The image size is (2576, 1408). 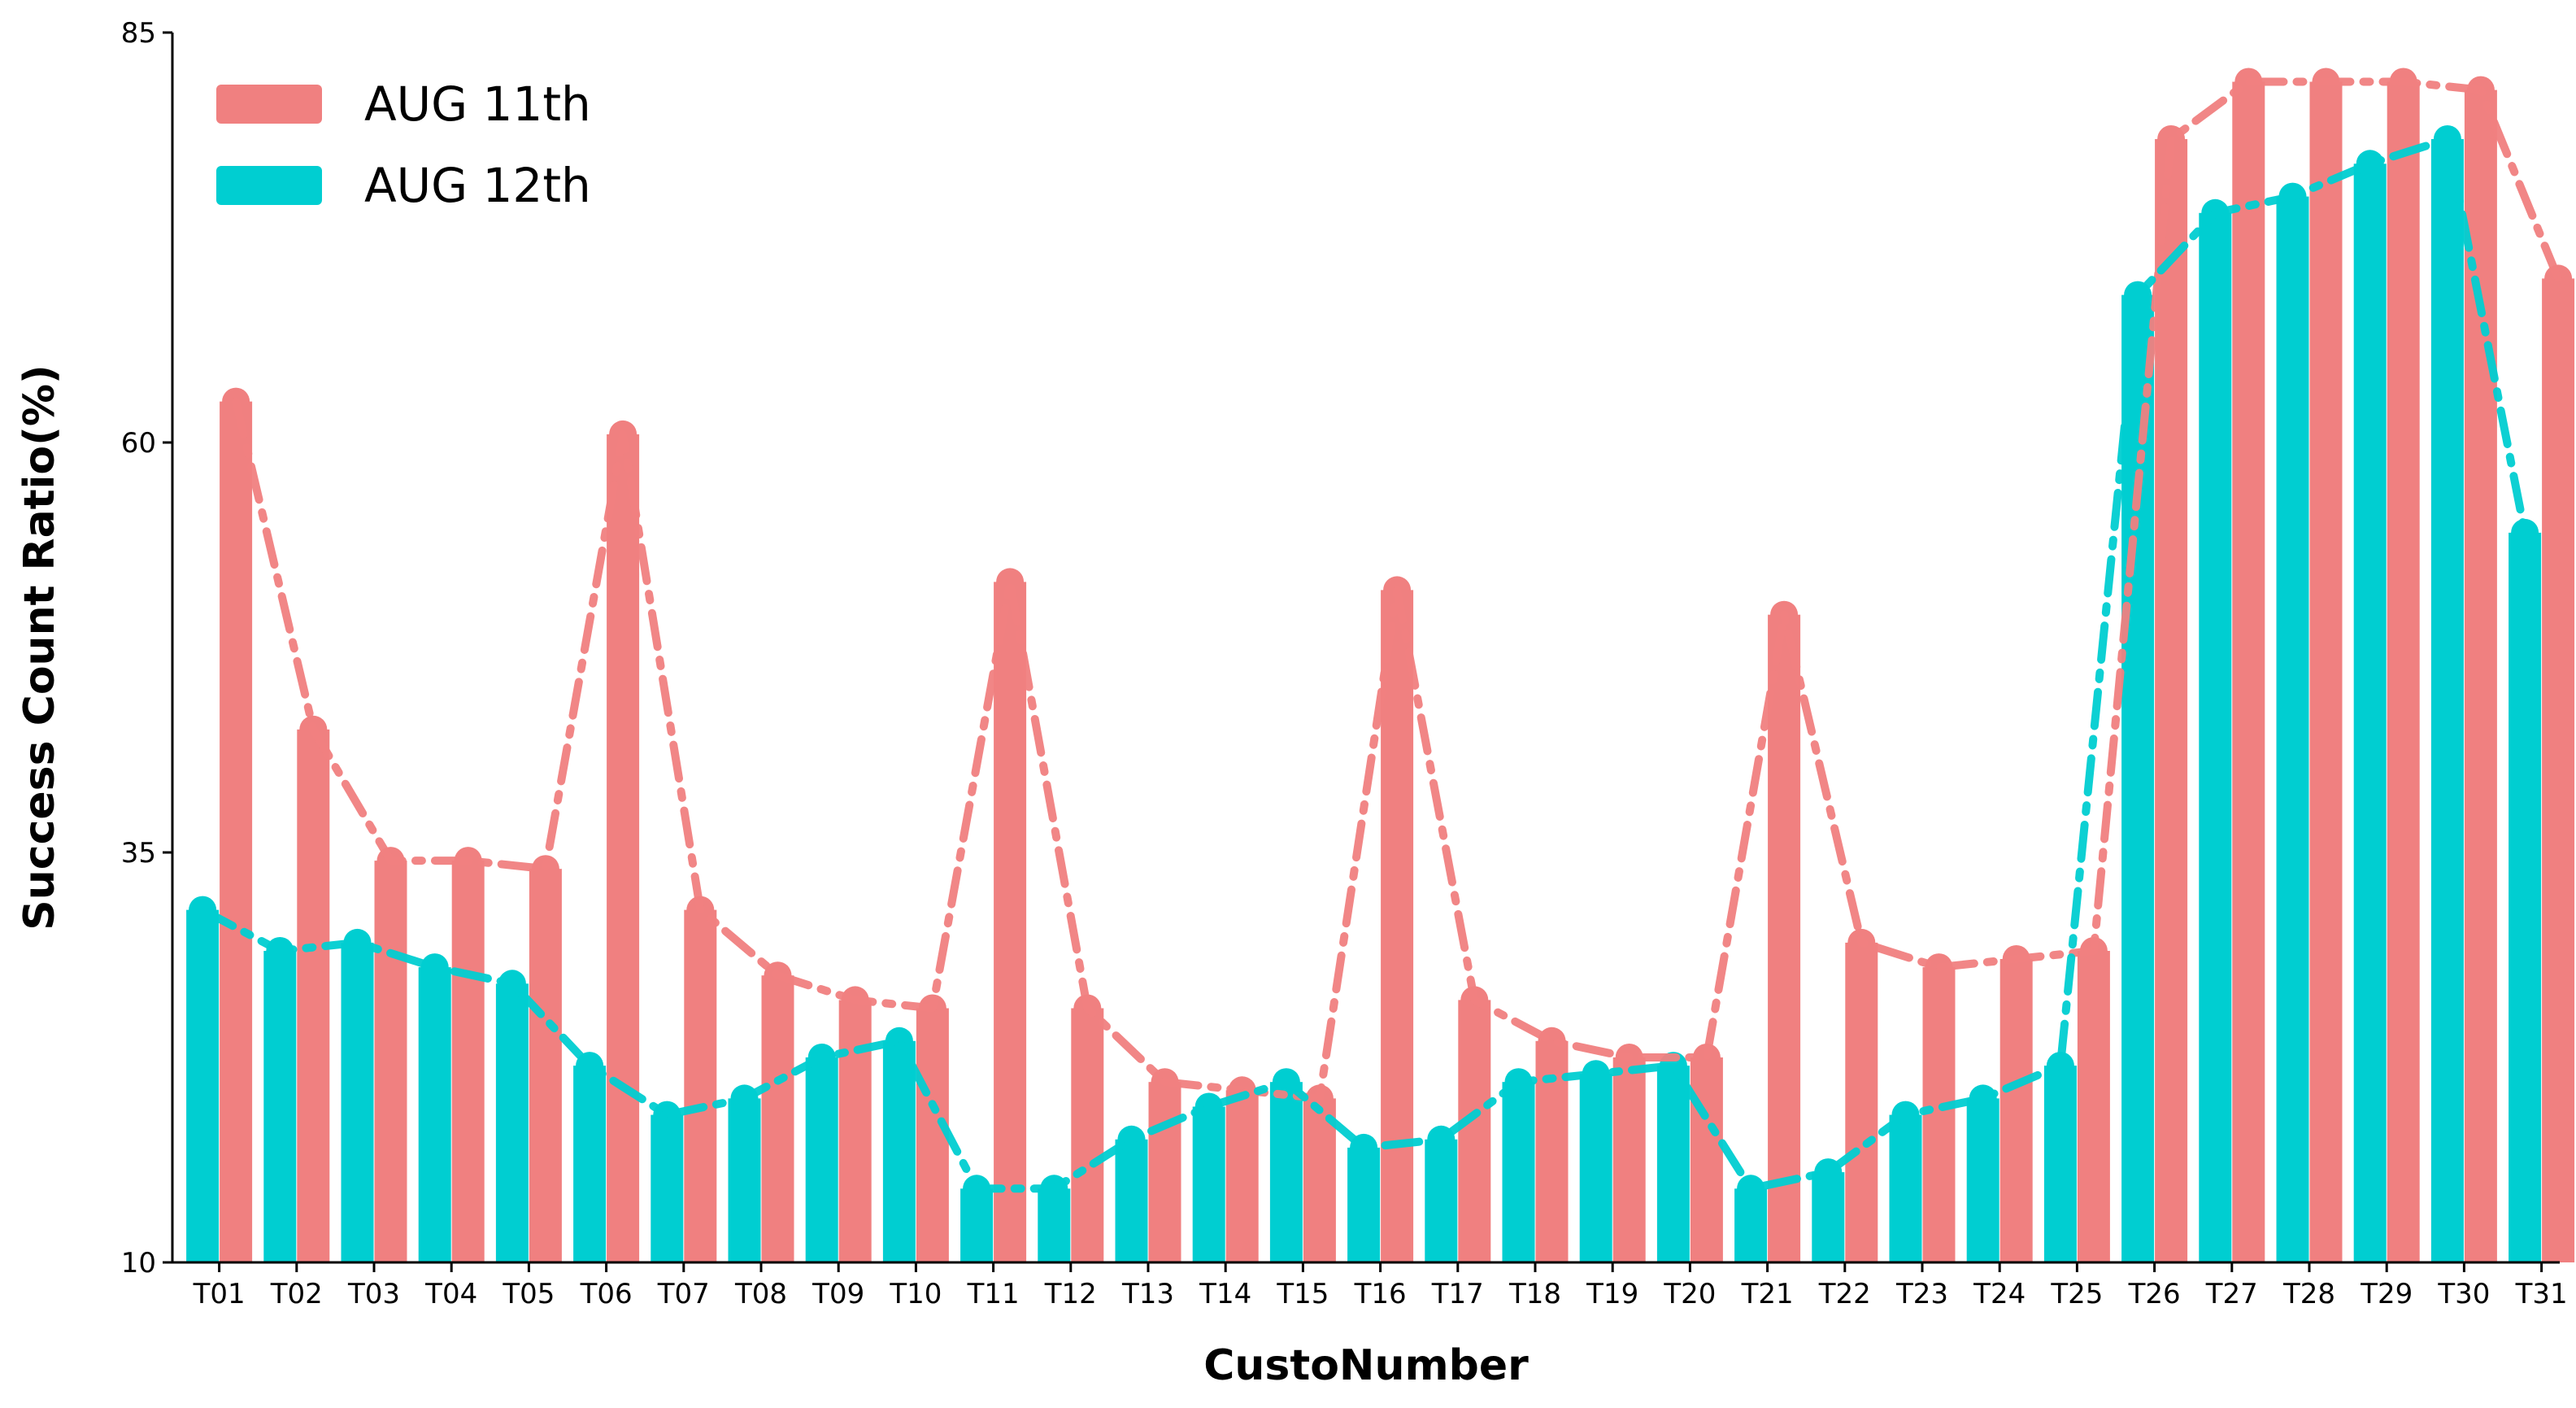 What do you see at coordinates (684, 1294) in the screenshot?
I see `x-tick-label: T07` at bounding box center [684, 1294].